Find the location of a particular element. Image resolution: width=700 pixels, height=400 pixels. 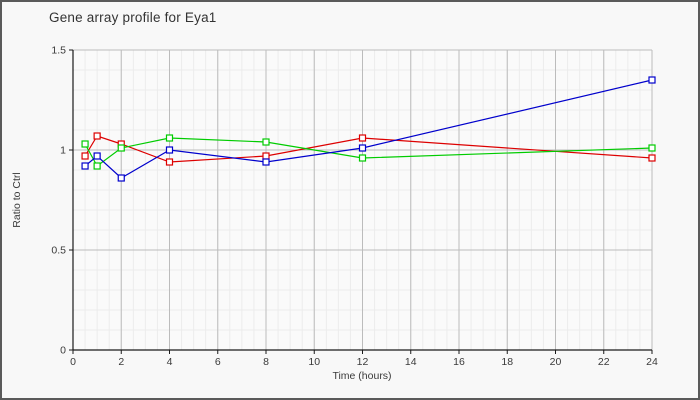

x-tick-label: 8 is located at coordinates (266, 362).